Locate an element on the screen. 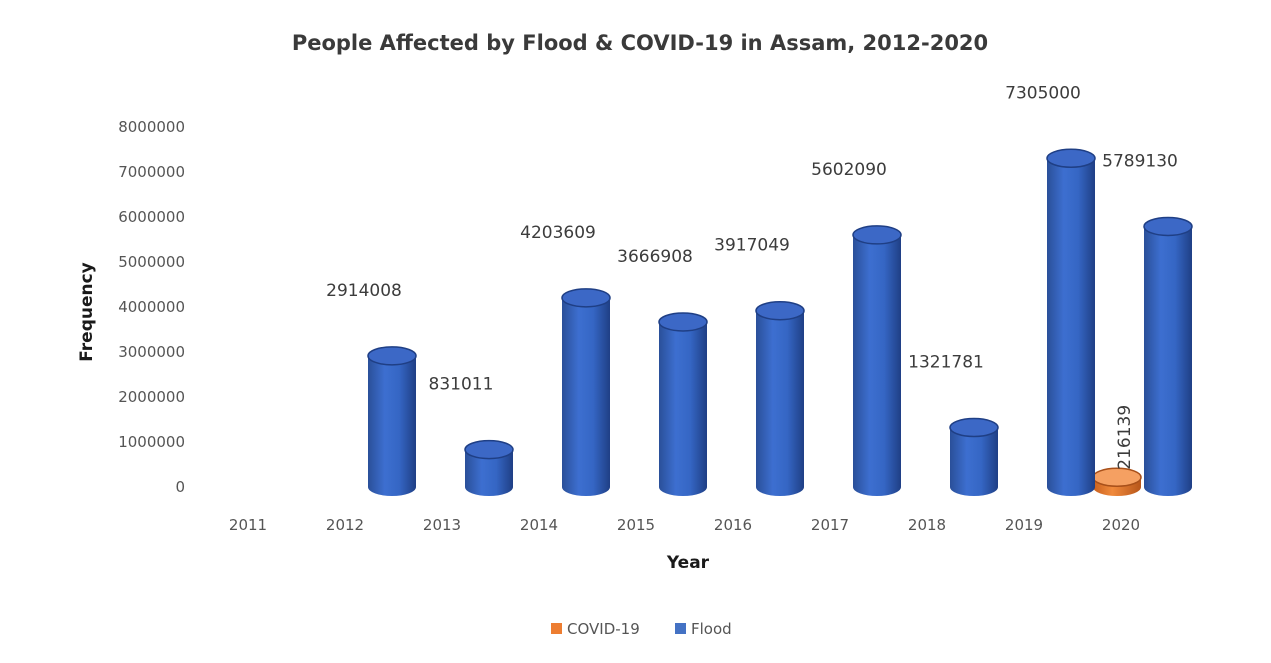 The height and width of the screenshot is (663, 1271). flood-data-label: 2914008 is located at coordinates (364, 291).